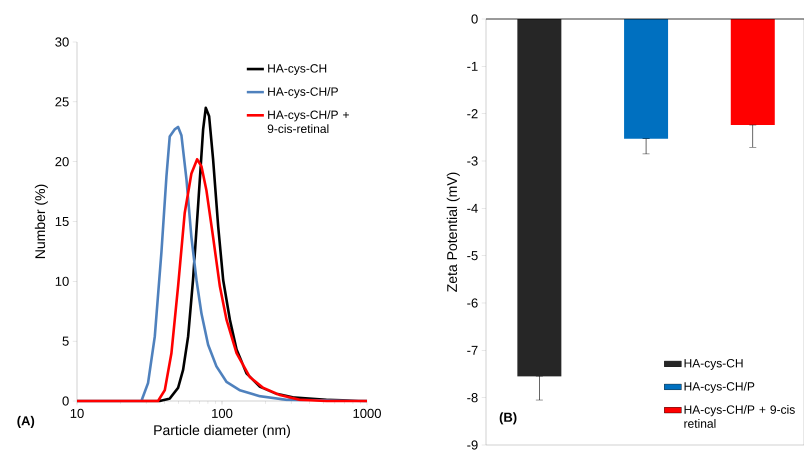  I want to click on x-tick-label: 10, so click(77, 413).